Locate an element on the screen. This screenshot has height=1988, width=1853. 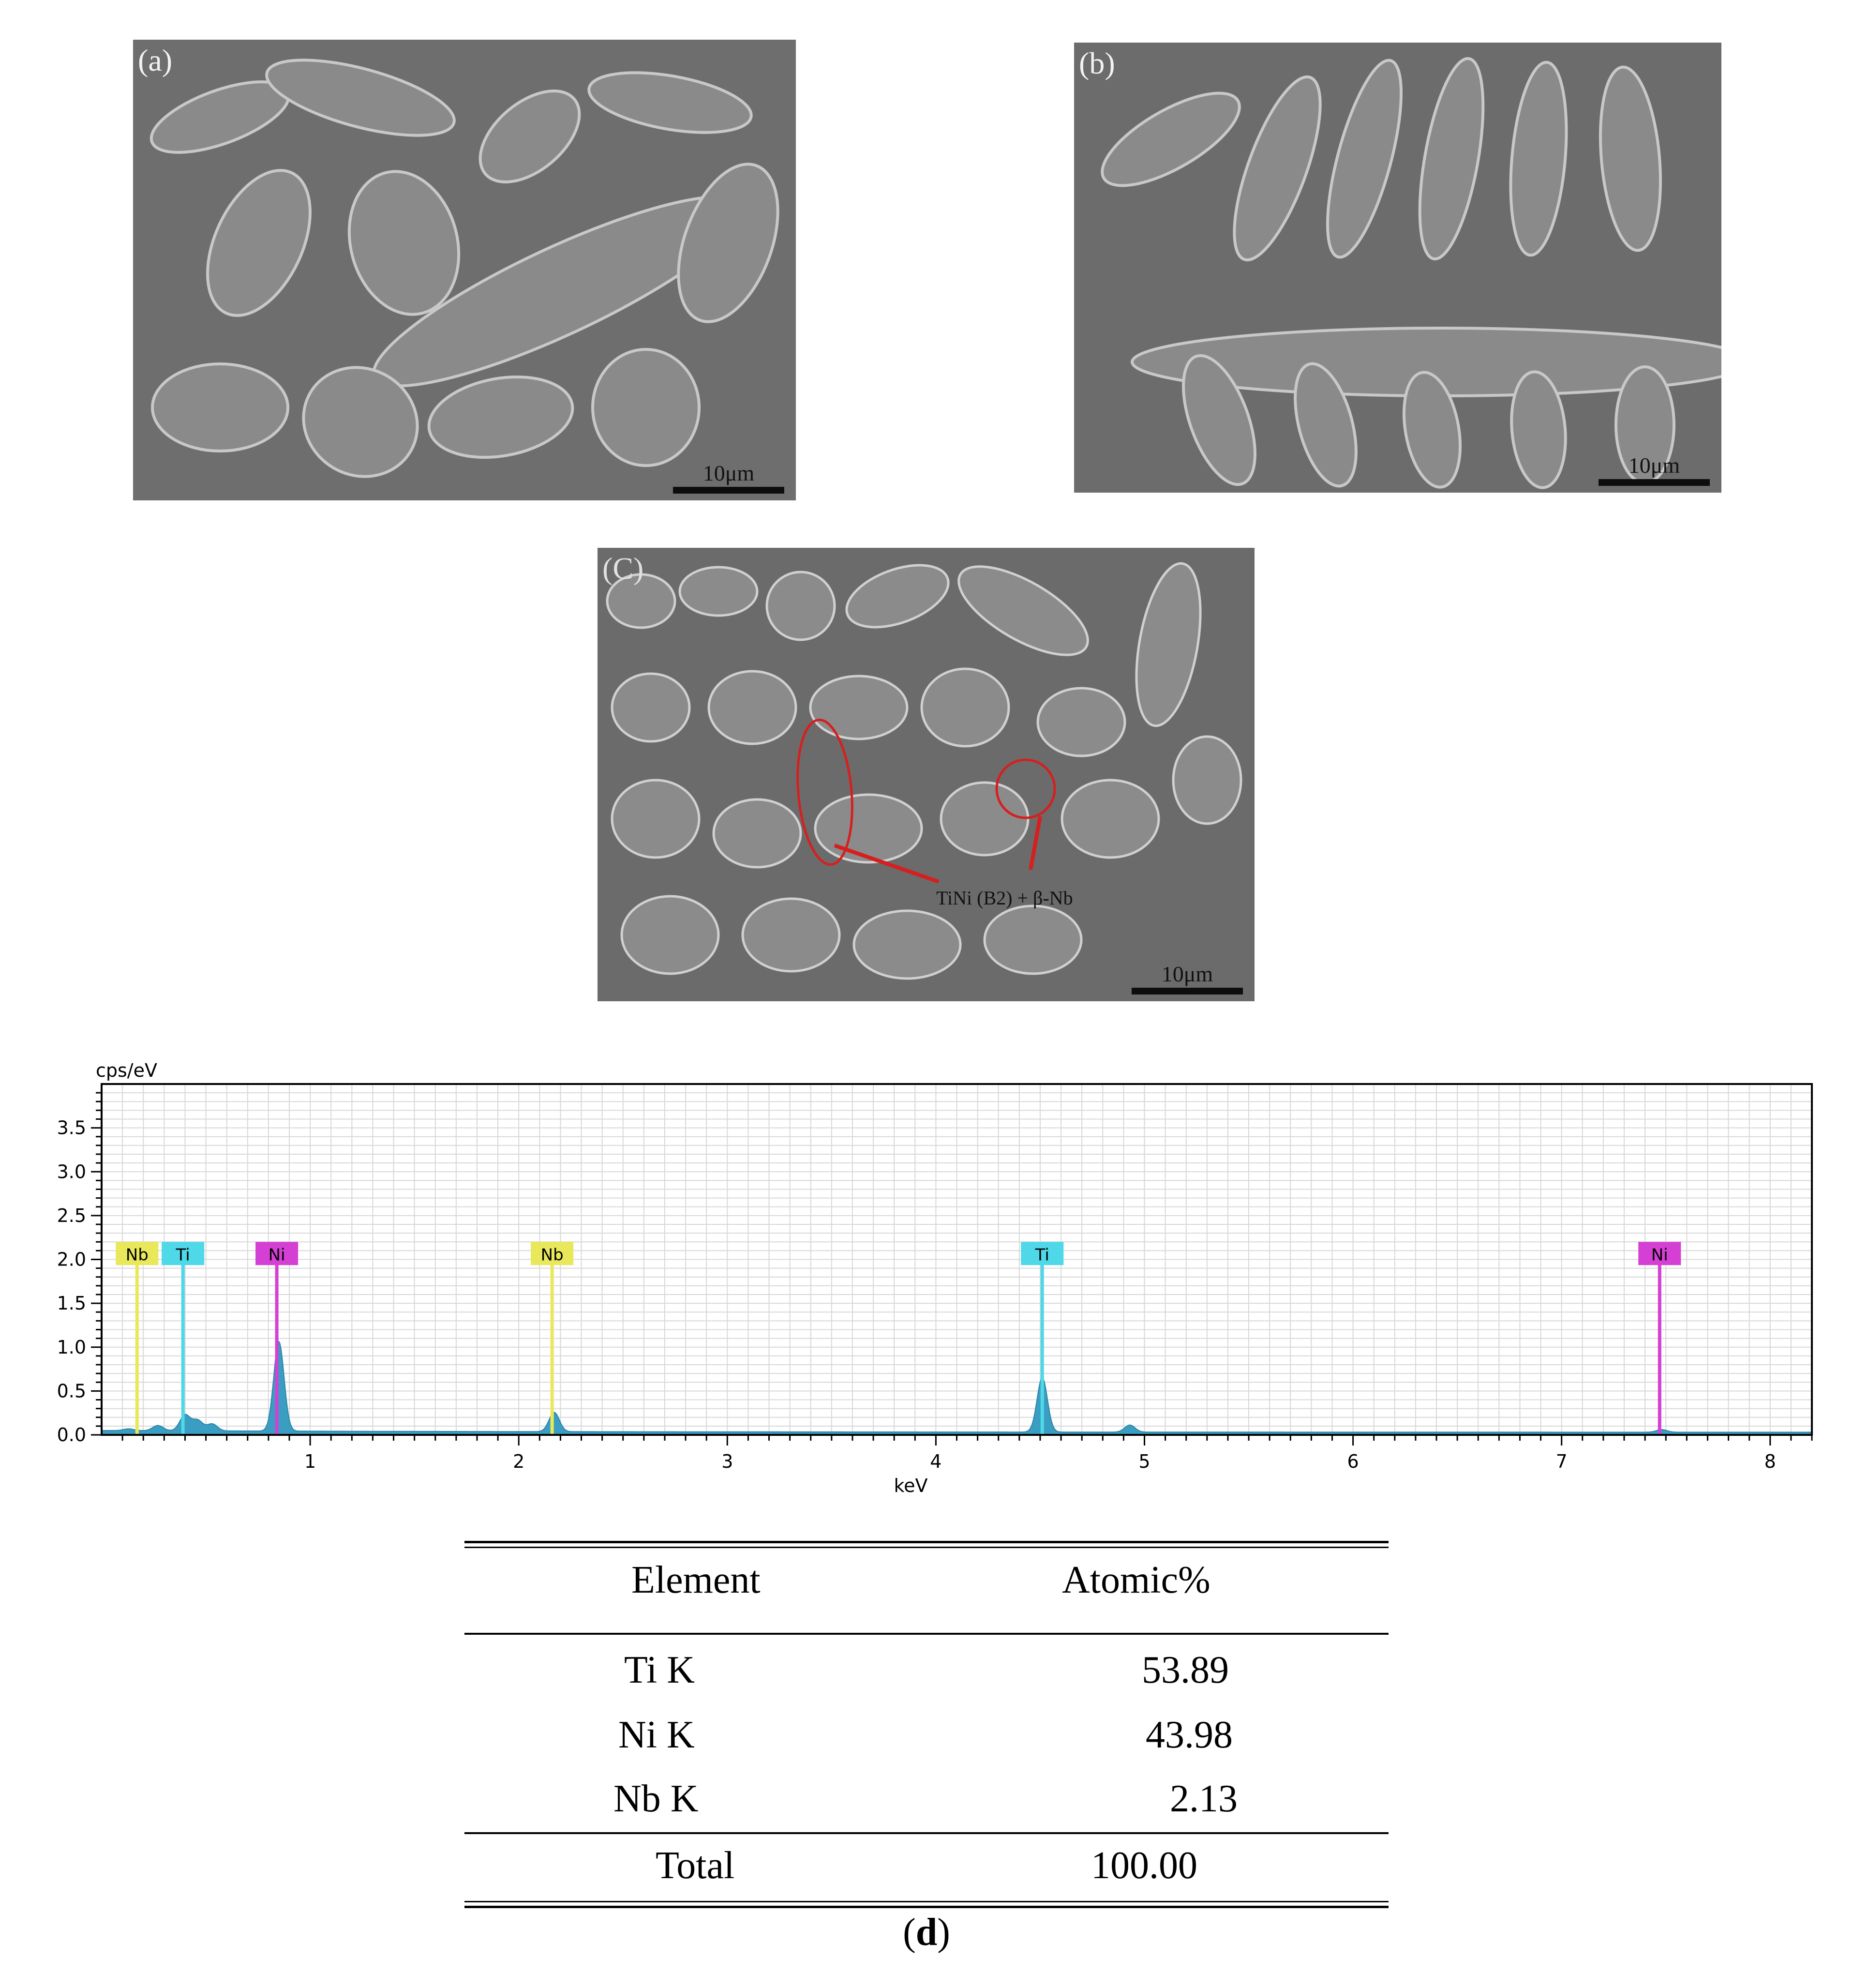
x-tick-label: 5 is located at coordinates (1144, 1461).